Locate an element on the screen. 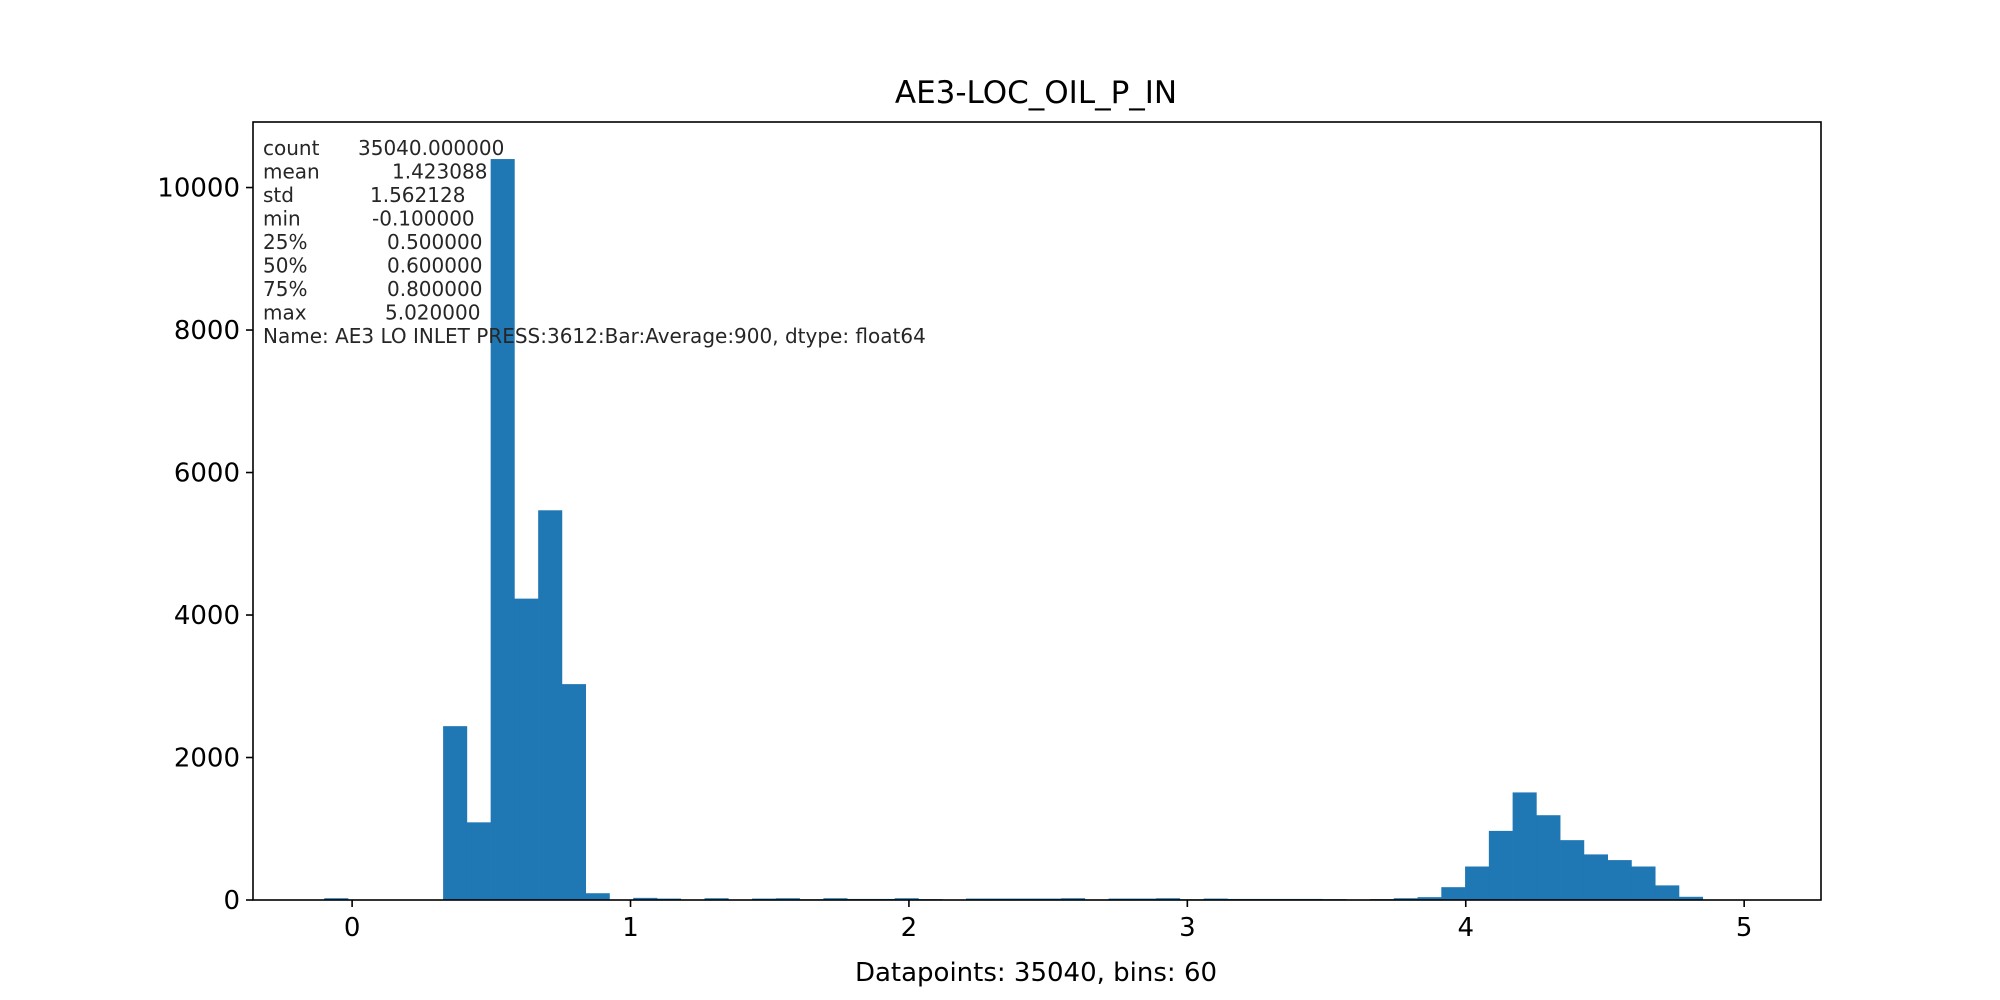 The width and height of the screenshot is (2000, 1000). chart-title: AE3-LOC_OIL_P_IN is located at coordinates (1036, 93).